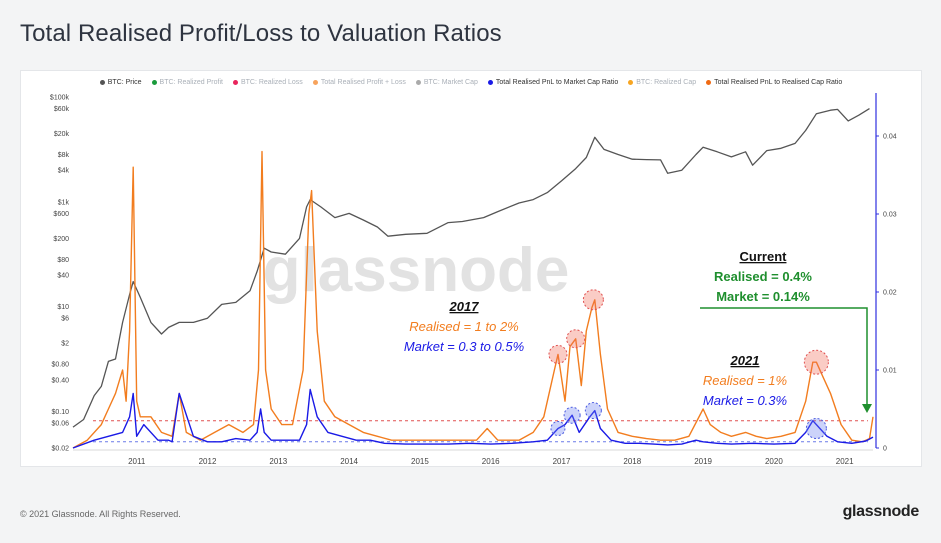  Describe the element at coordinates (890, 137) in the screenshot. I see `y-right-tick-label: 0.04` at that location.